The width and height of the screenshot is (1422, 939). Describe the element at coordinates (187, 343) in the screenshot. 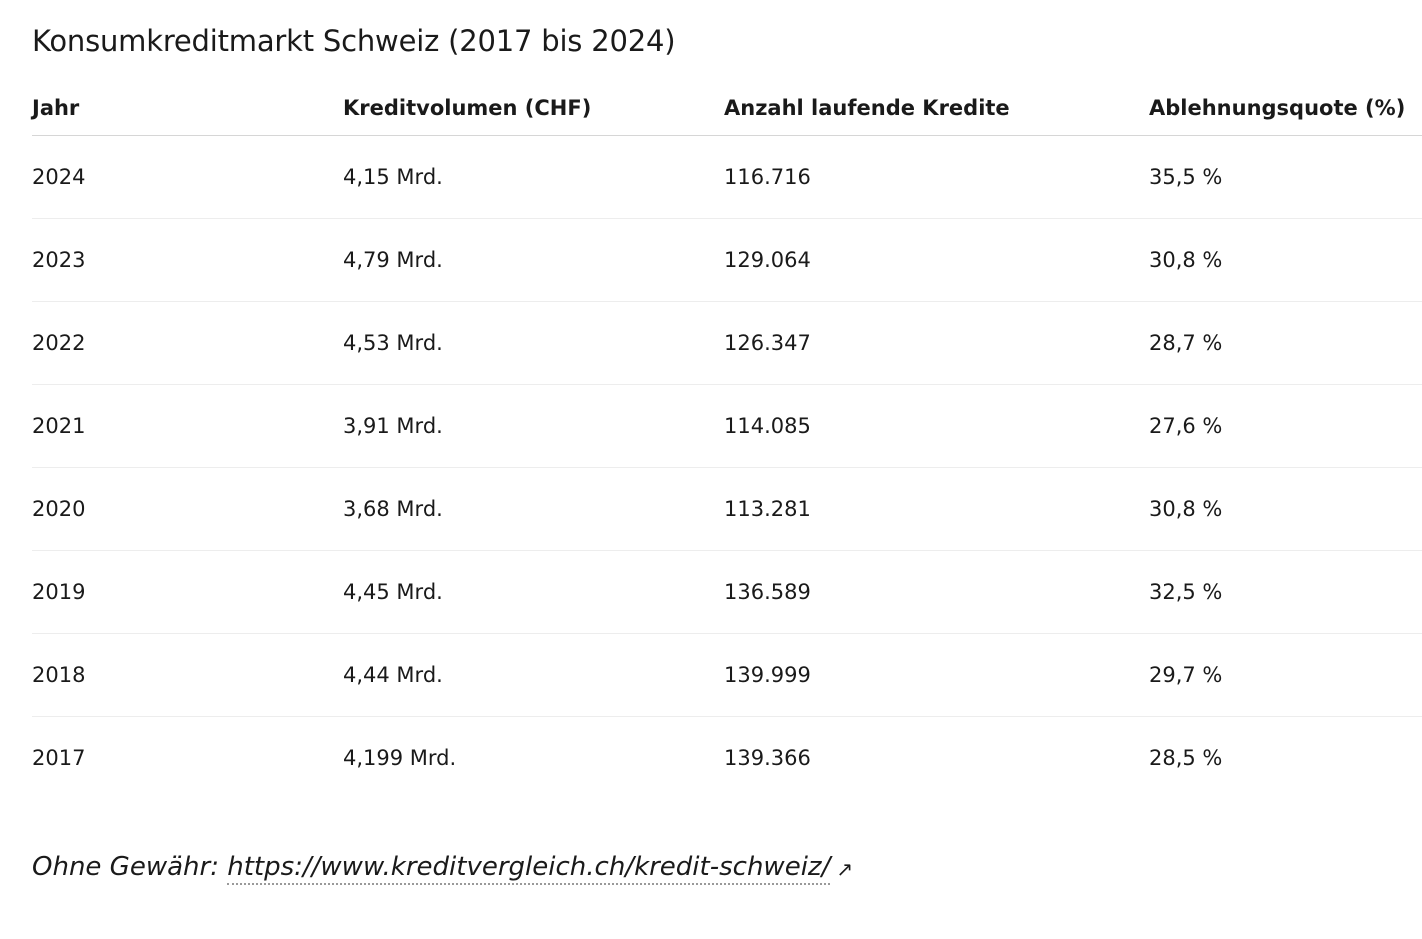

I see `cell-jahr: 2022` at that location.